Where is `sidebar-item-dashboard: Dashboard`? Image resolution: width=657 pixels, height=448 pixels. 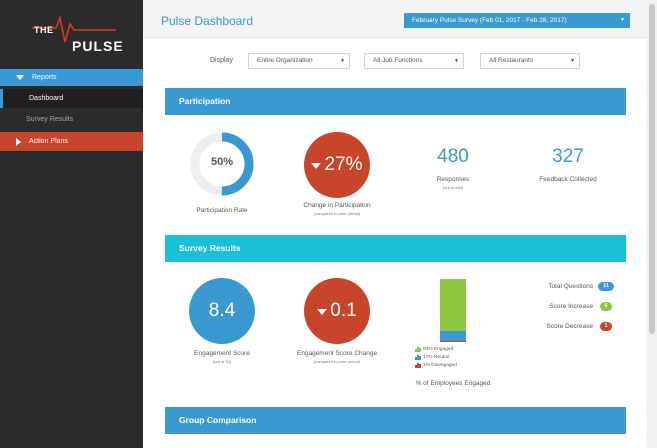 sidebar-item-dashboard: Dashboard is located at coordinates (71, 98).